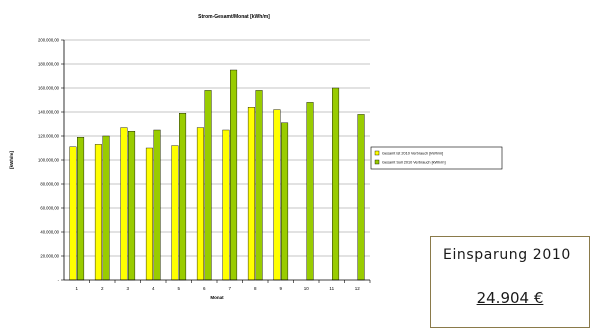 The height and width of the screenshot is (334, 595). Describe the element at coordinates (414, 163) in the screenshot. I see `legend-label: Gesamt Soll 2010 Verbrauch [kWh/m]` at that location.